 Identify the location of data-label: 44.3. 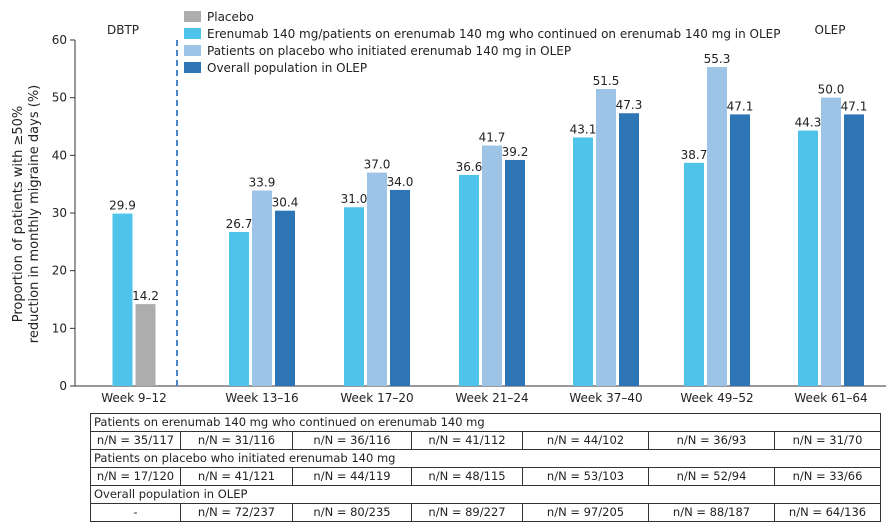
(808, 123).